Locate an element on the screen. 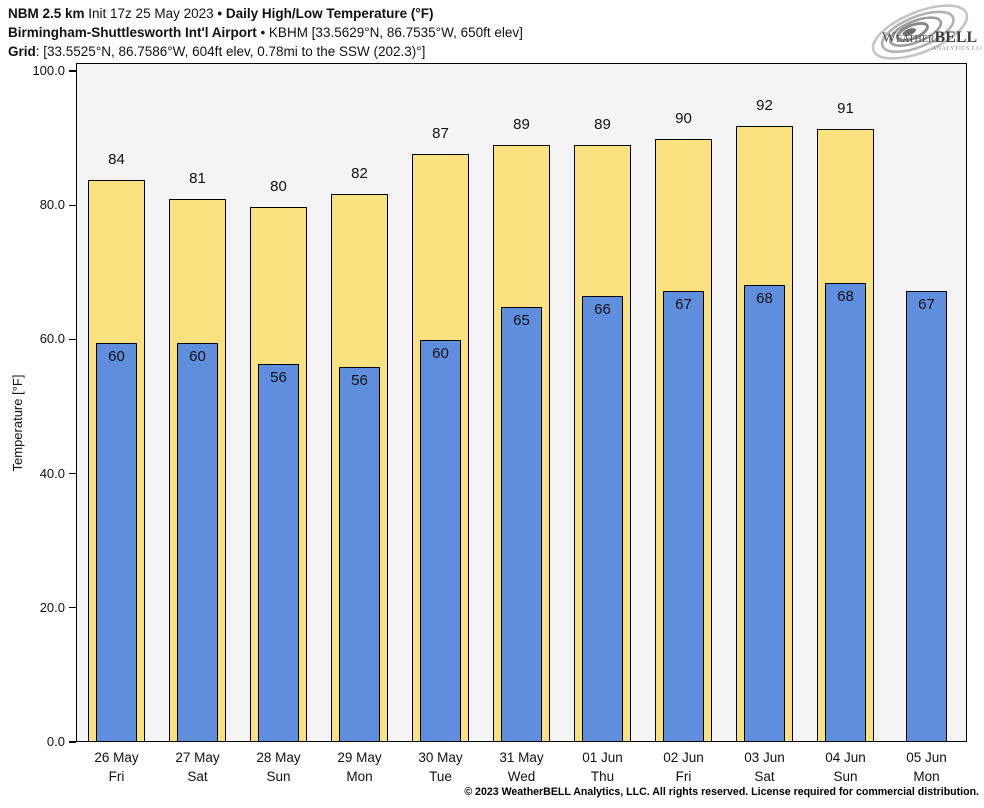 The width and height of the screenshot is (984, 808). x-axis-label: 03 Jun Sat is located at coordinates (765, 767).